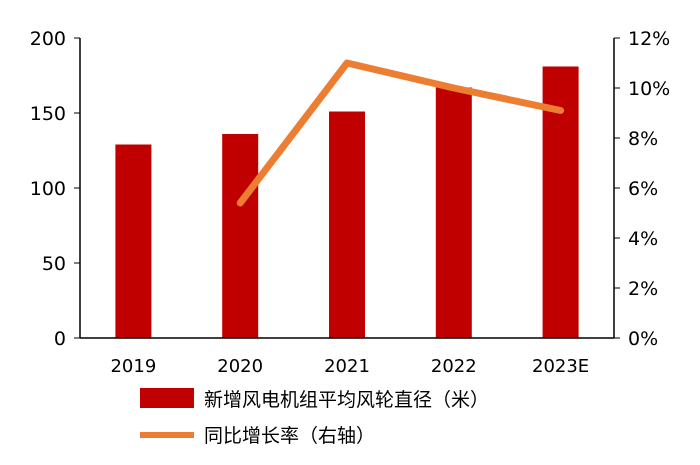 The height and width of the screenshot is (465, 700). Describe the element at coordinates (643, 189) in the screenshot. I see `right-tick-label: 6%` at that location.